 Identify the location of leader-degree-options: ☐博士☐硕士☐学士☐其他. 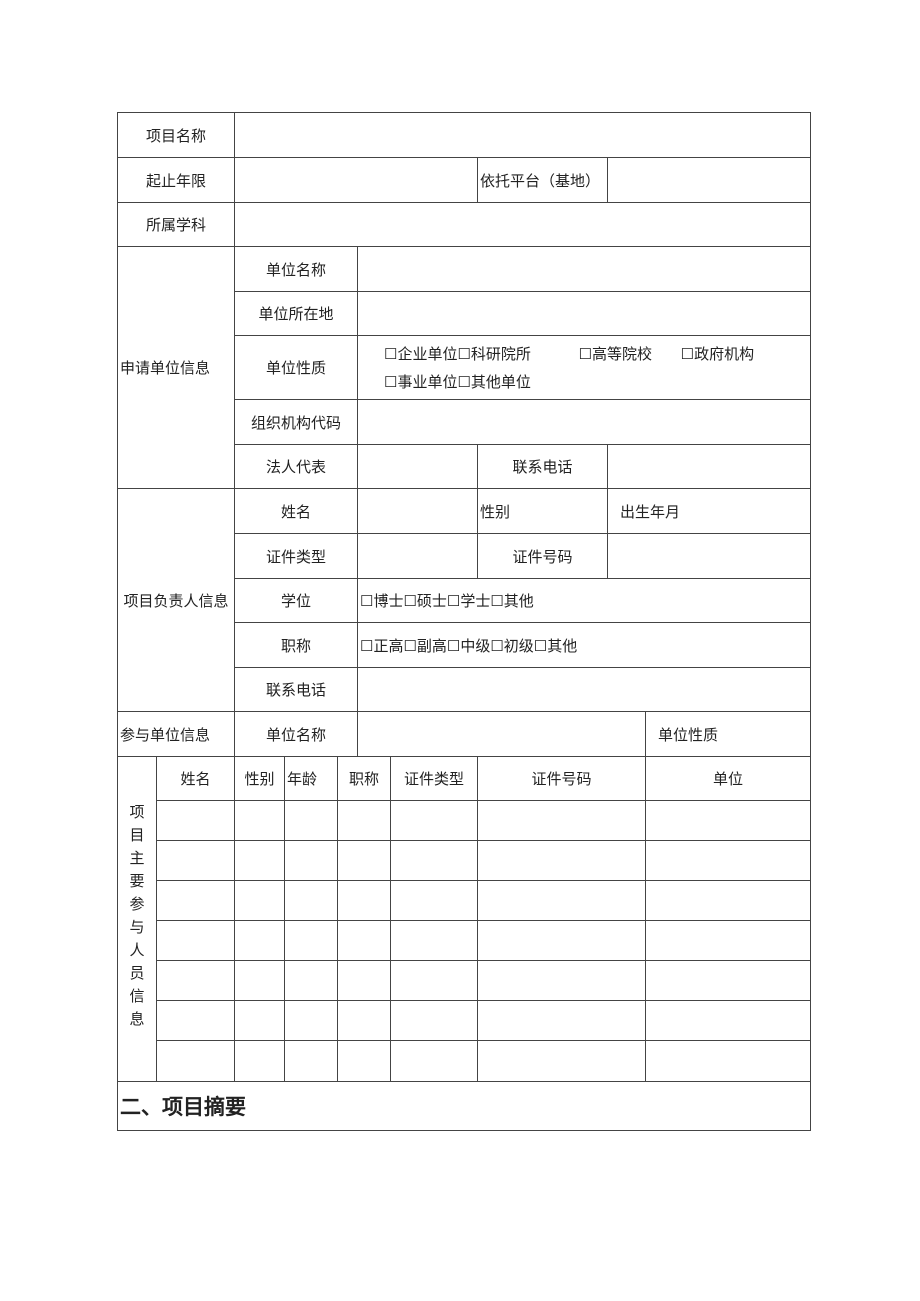
(584, 600).